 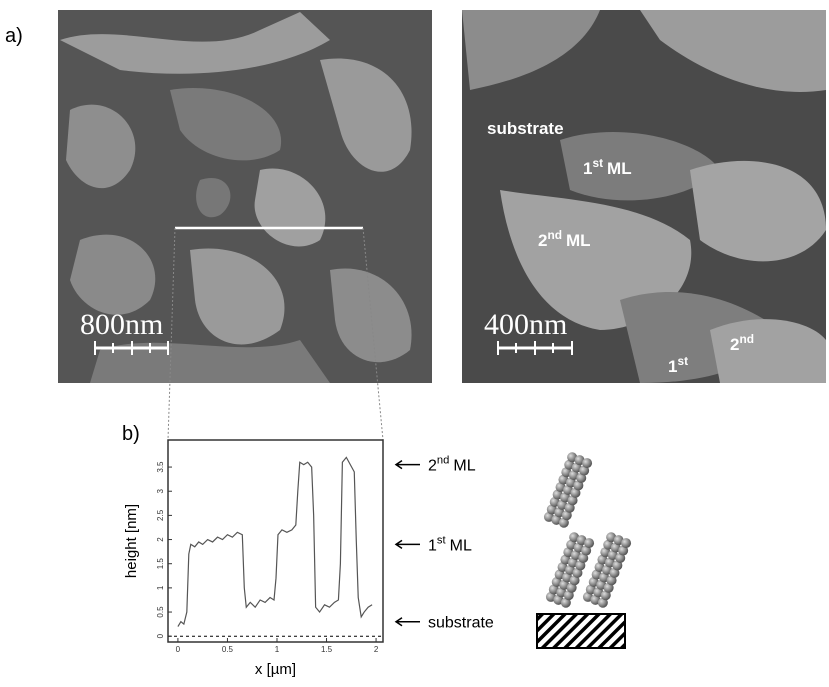 I want to click on x-tick-label: 1, so click(x=277, y=649).